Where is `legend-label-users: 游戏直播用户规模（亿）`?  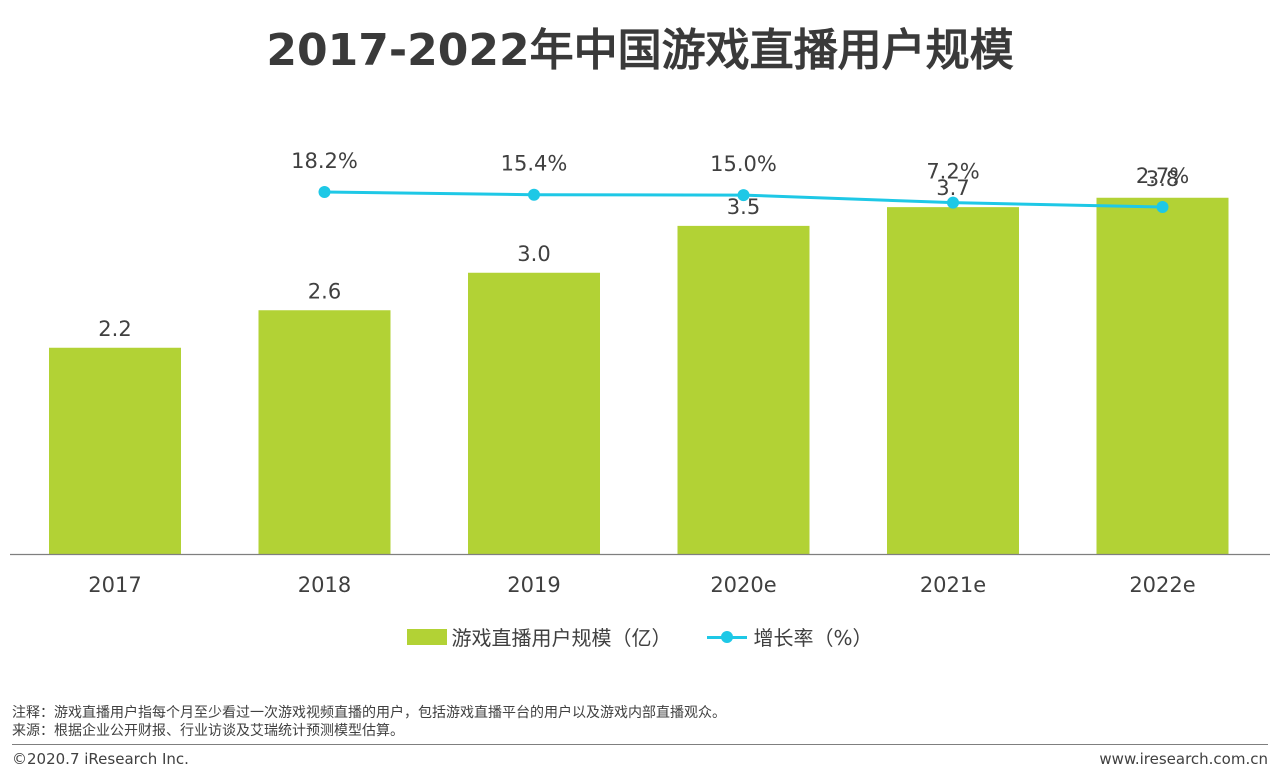
legend-label-users: 游戏直播用户规模（亿） is located at coordinates (561, 638).